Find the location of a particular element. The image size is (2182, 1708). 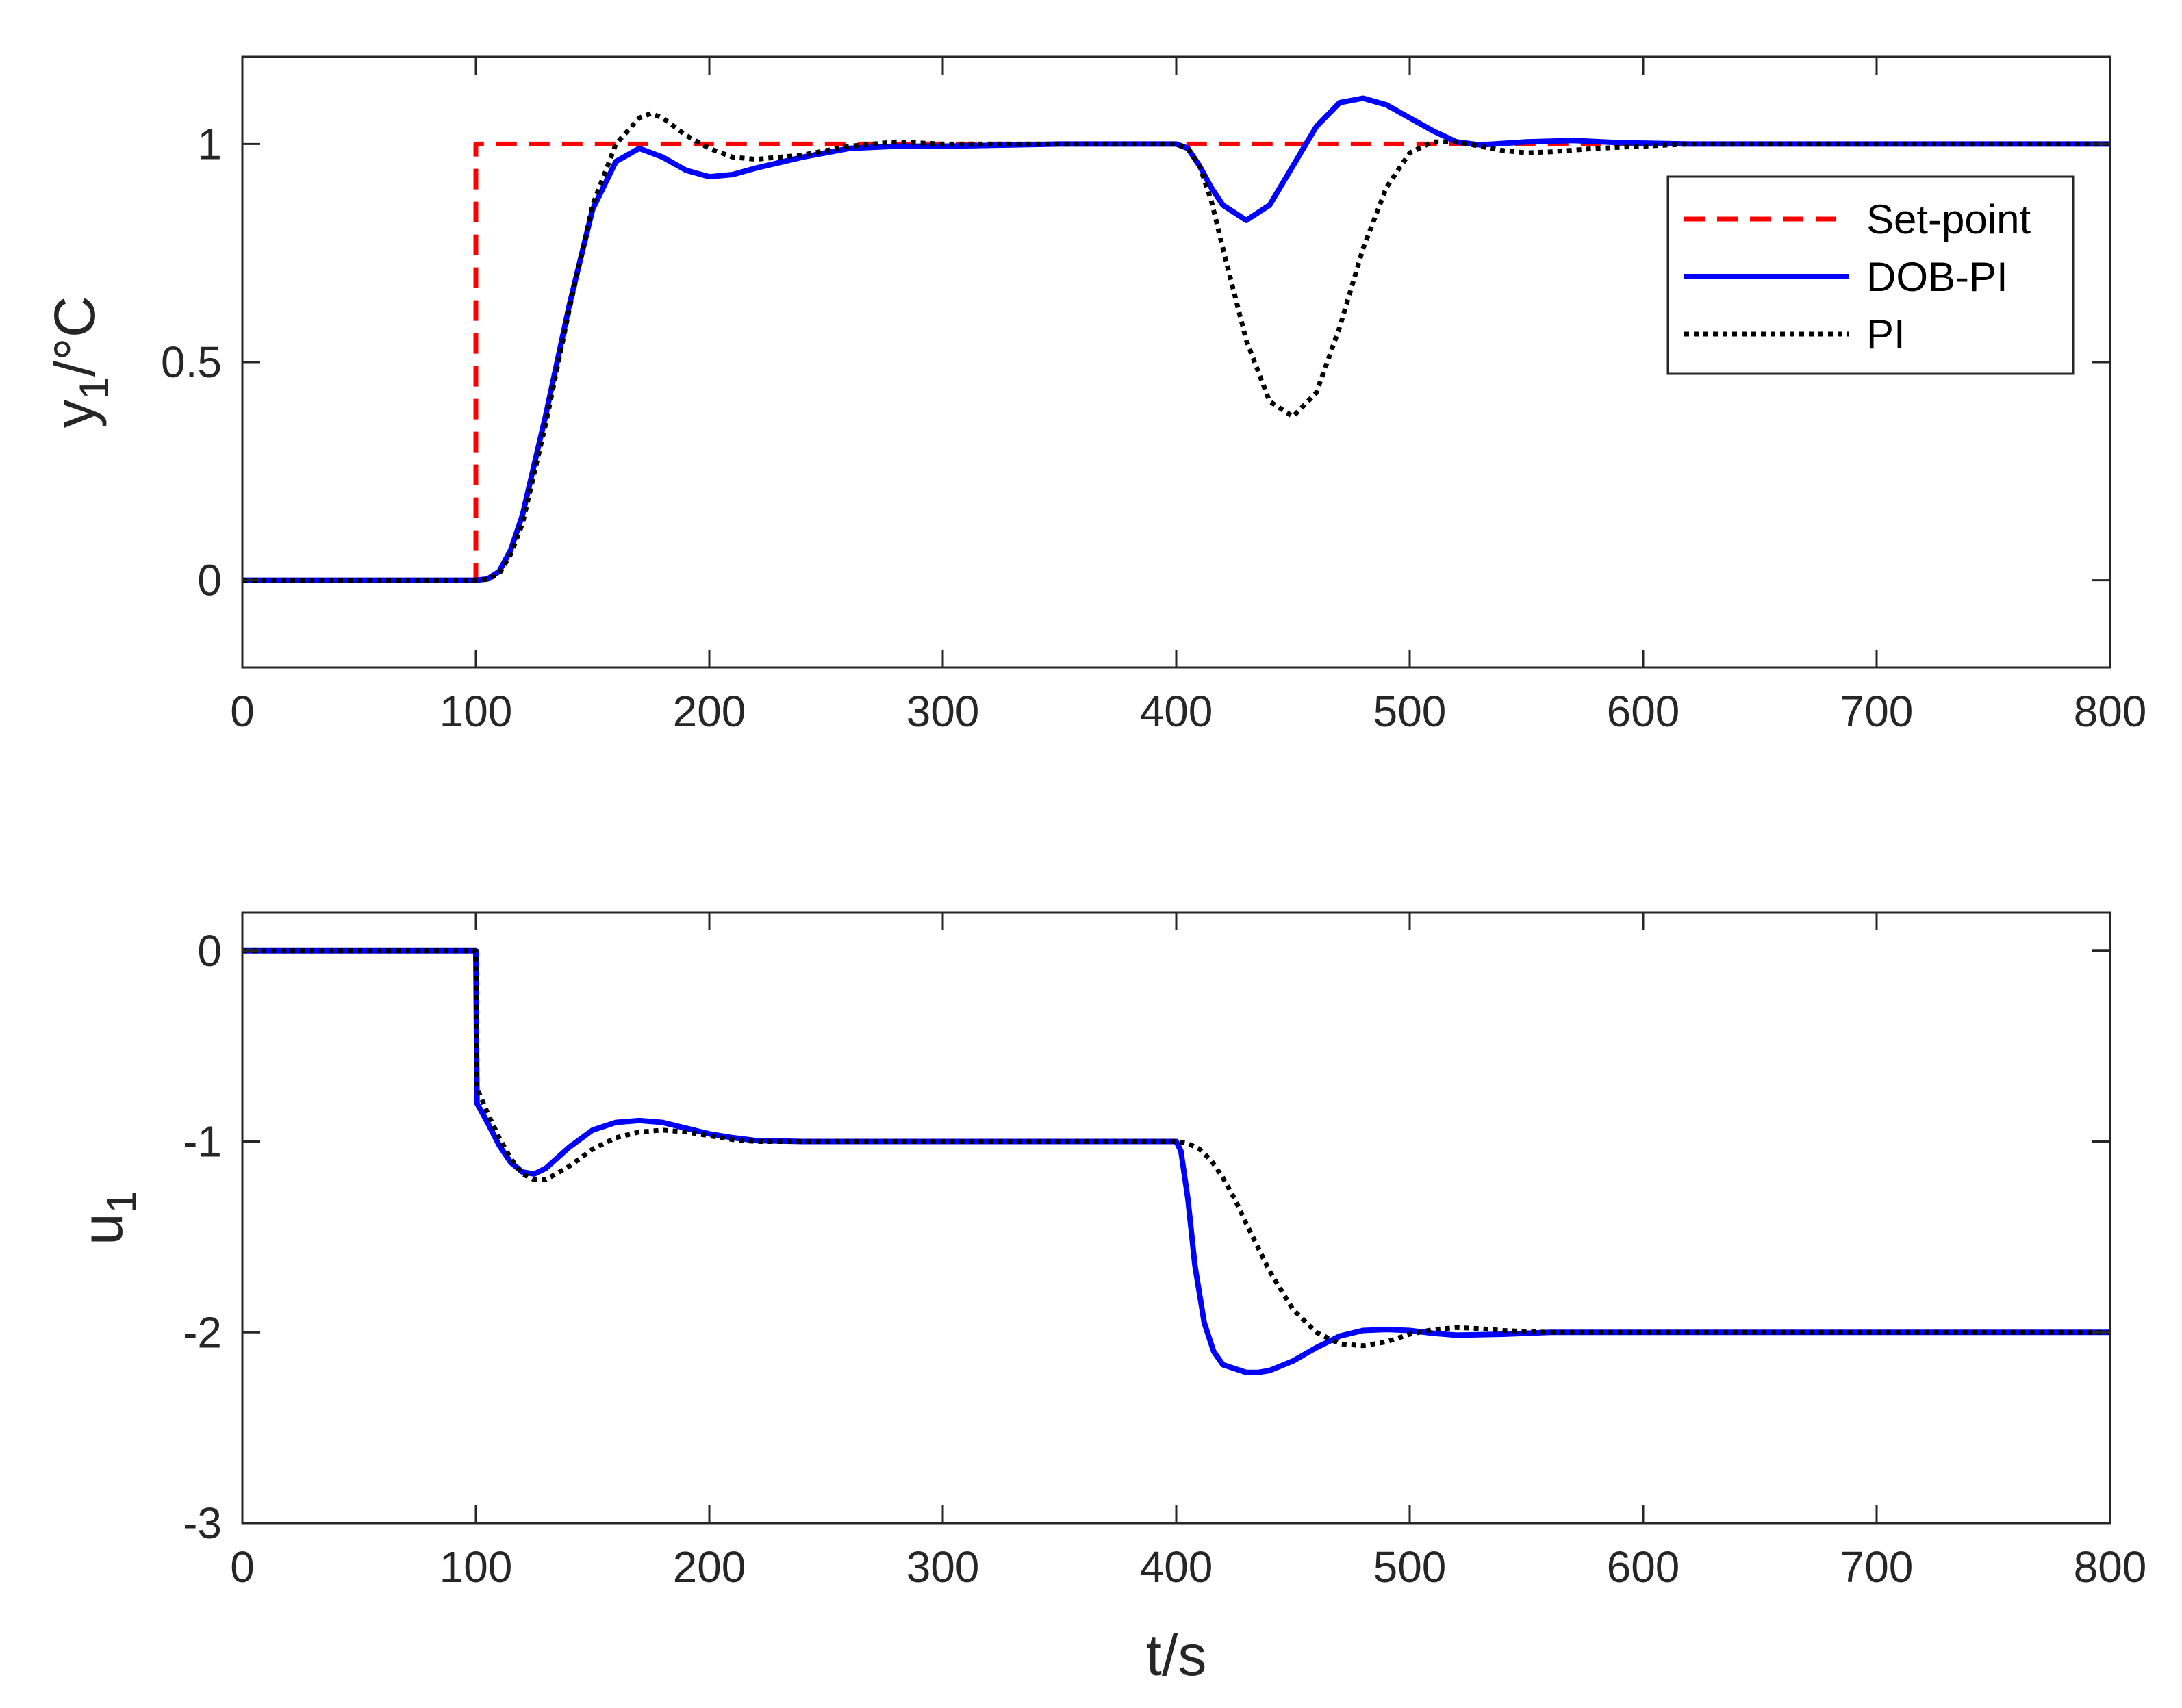

legend-label: DOB-PI is located at coordinates (1937, 277).